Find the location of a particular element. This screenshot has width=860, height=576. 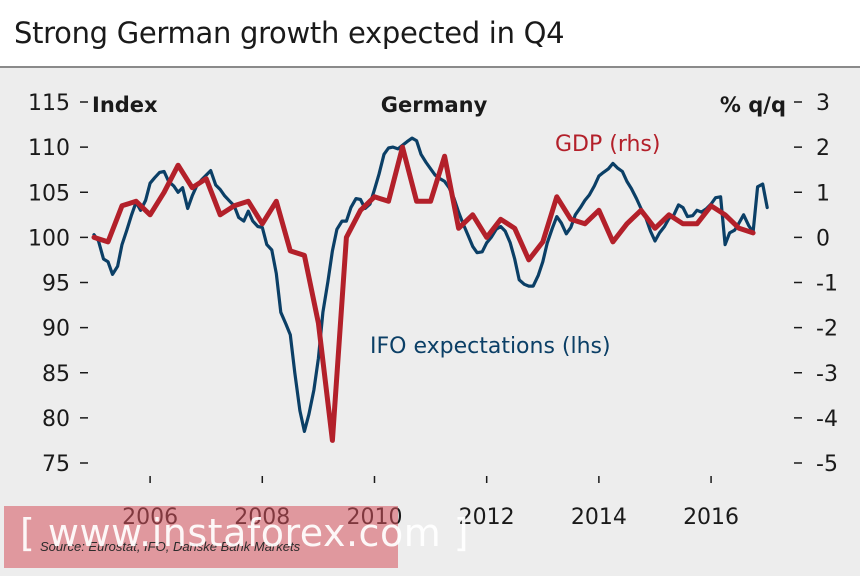

ifo-series-label: IFO expectations (lhs) is located at coordinates (490, 346).